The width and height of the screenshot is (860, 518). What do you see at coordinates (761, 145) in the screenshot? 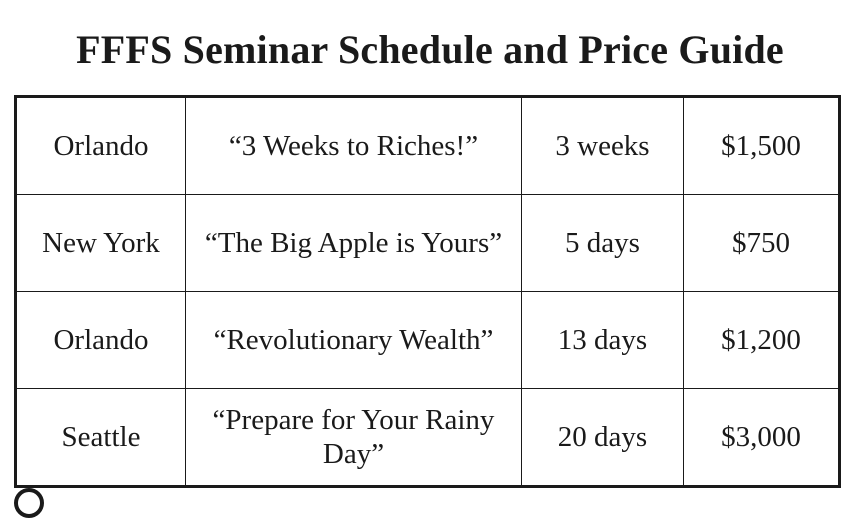
I see `price-cell: $1,500` at bounding box center [761, 145].